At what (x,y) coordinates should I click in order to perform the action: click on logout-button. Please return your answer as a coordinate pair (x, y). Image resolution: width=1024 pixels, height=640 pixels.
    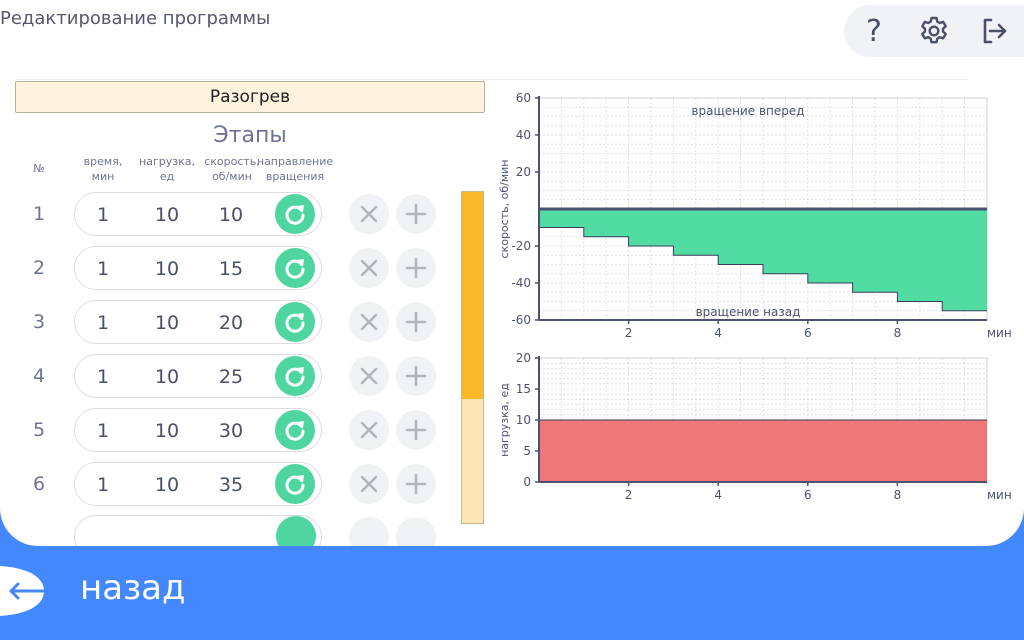
    Looking at the image, I should click on (994, 31).